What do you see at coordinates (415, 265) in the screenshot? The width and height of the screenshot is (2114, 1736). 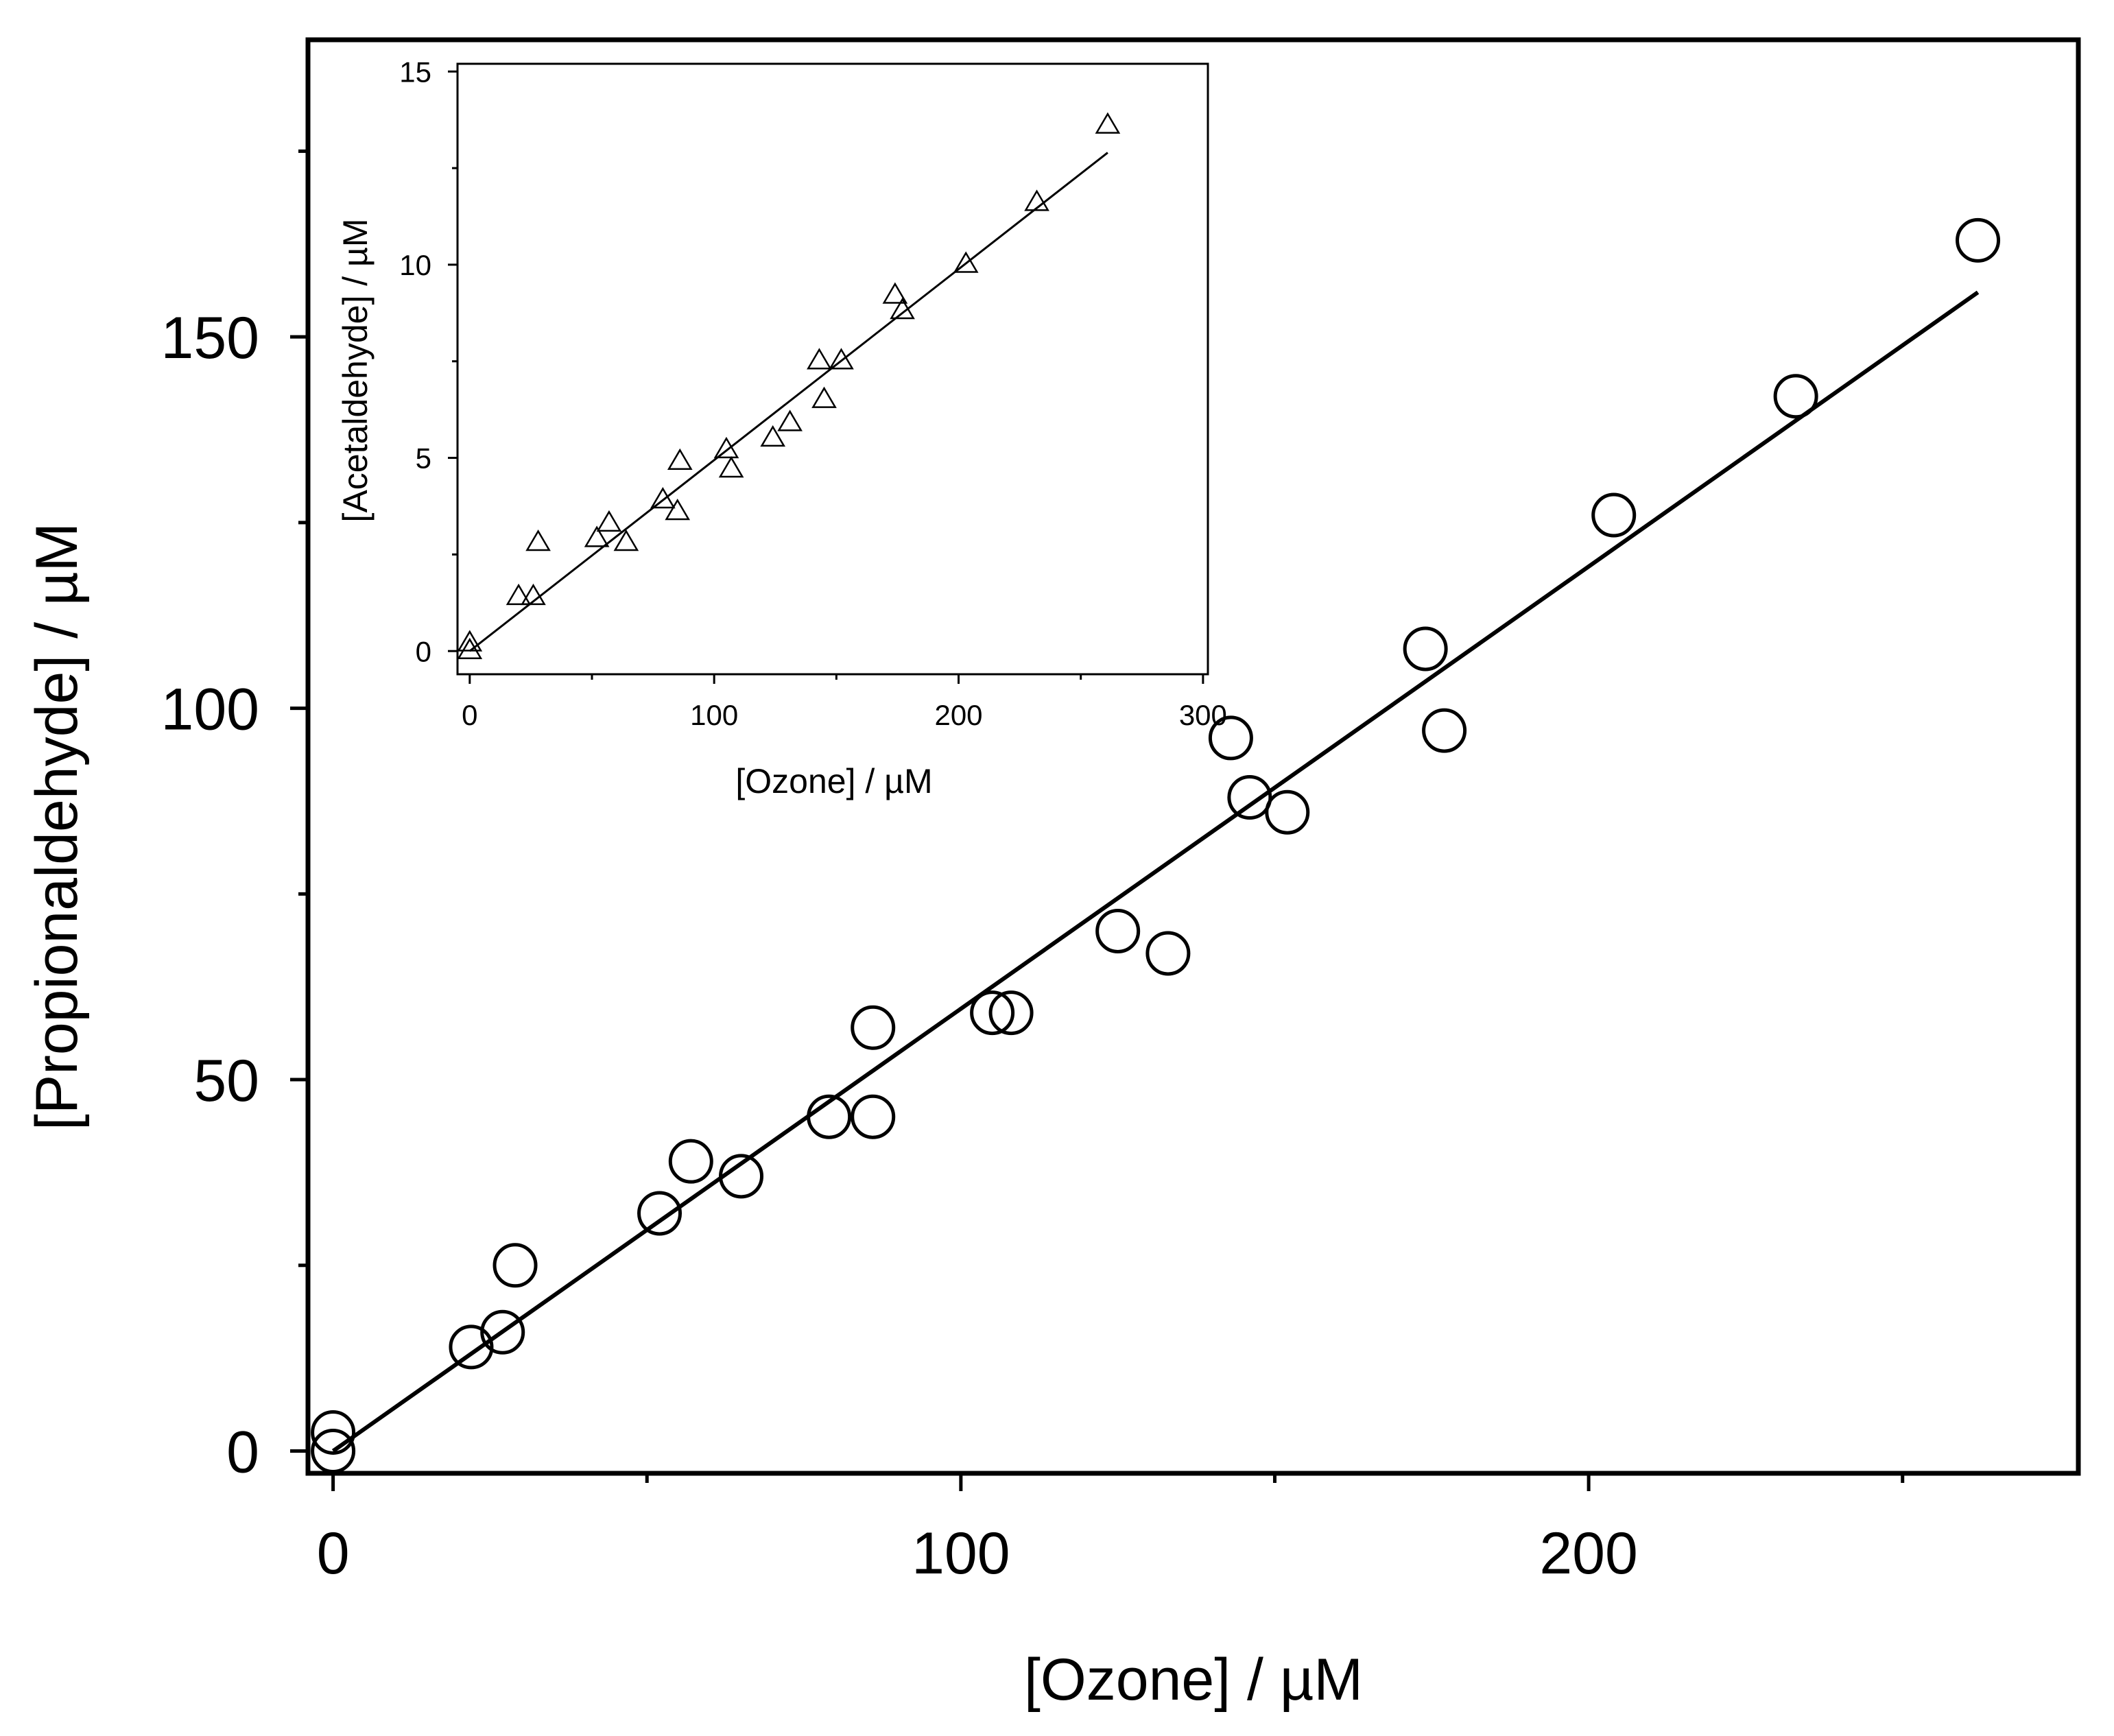 I see `y-tick-label: 10` at bounding box center [415, 265].